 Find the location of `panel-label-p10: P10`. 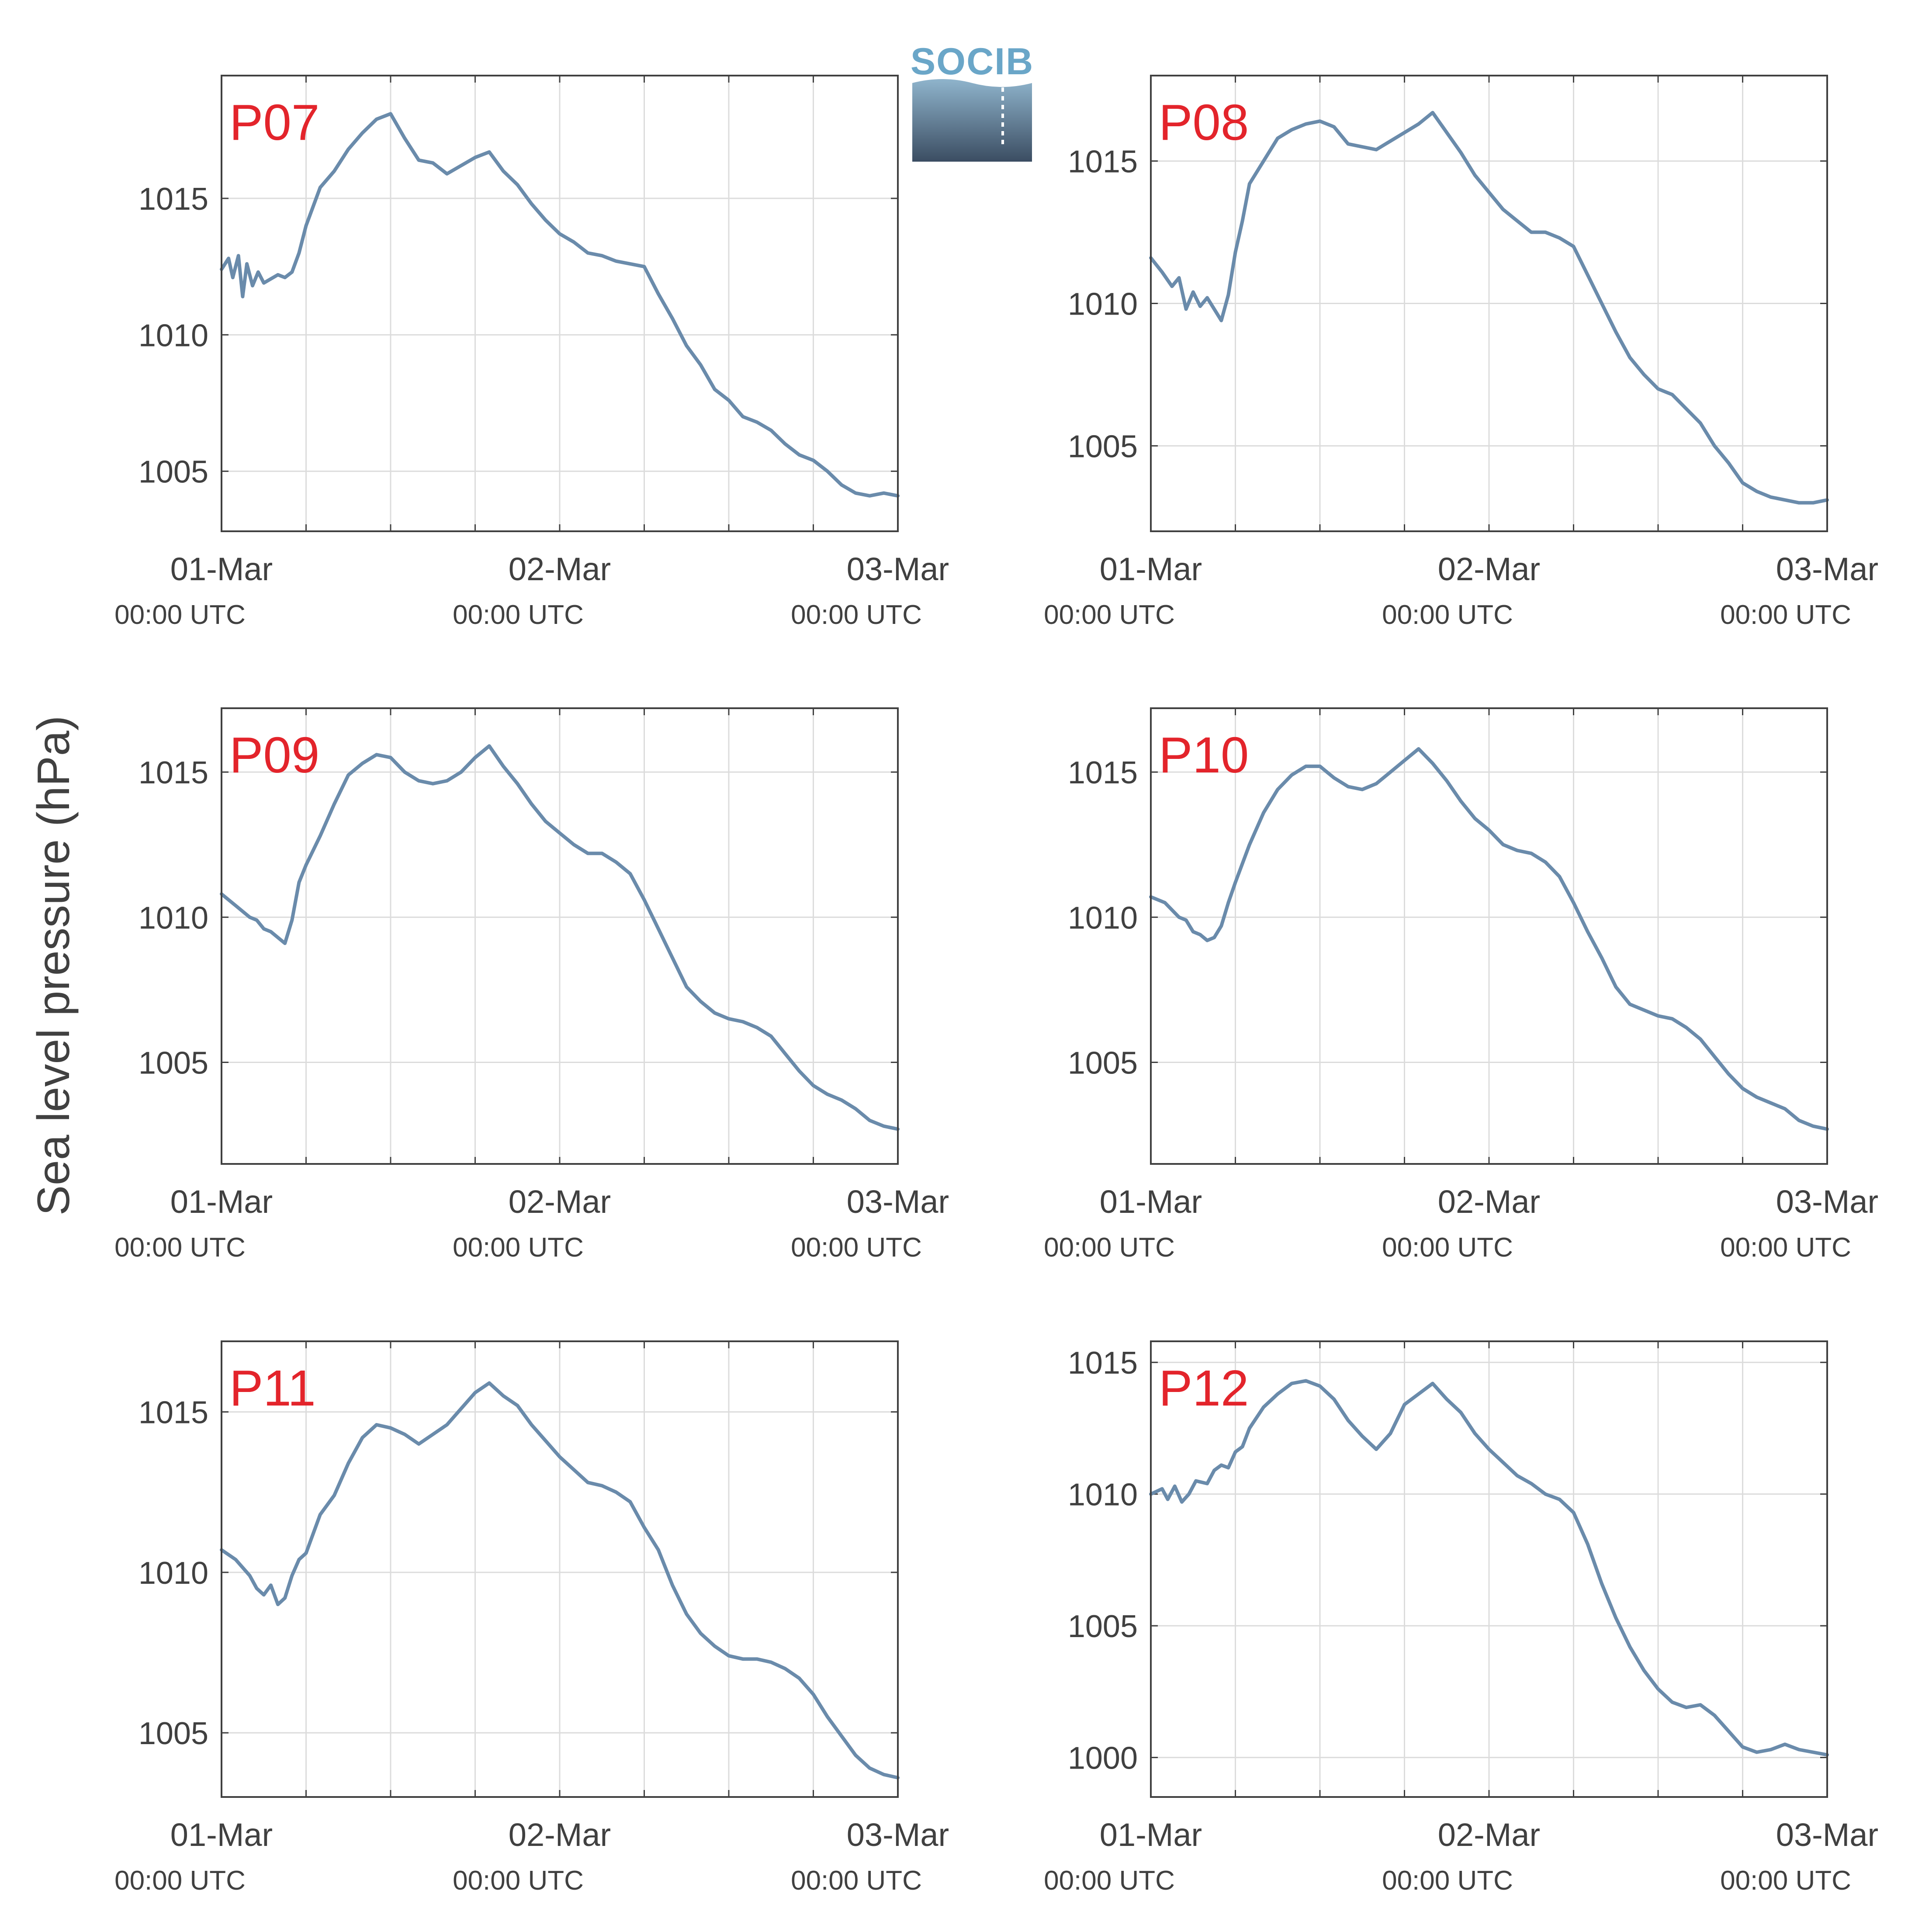

panel-label-p10: P10 is located at coordinates (1204, 755).